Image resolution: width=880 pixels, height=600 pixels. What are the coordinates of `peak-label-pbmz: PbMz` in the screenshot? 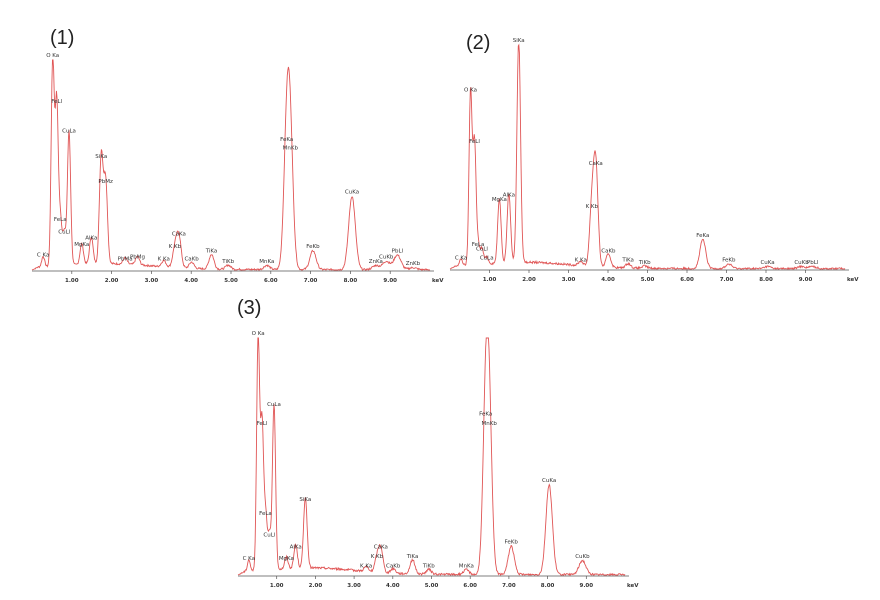 It's located at (105, 182).